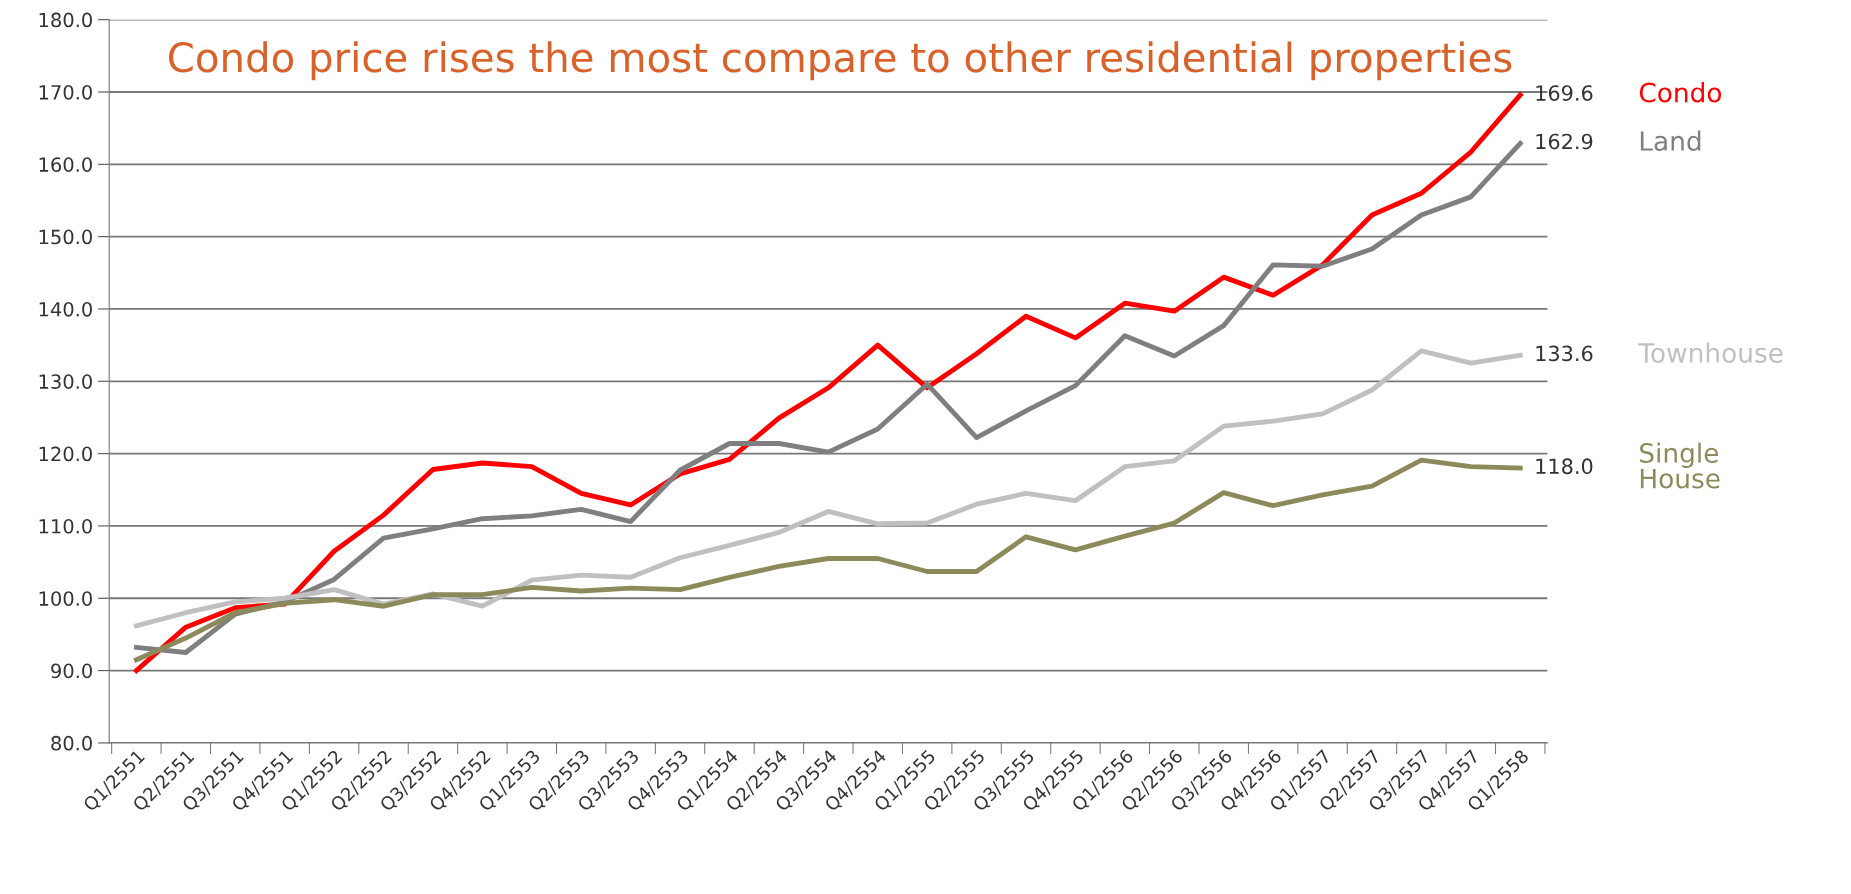  I want to click on y-tick-label: 120.0, so click(65, 454).